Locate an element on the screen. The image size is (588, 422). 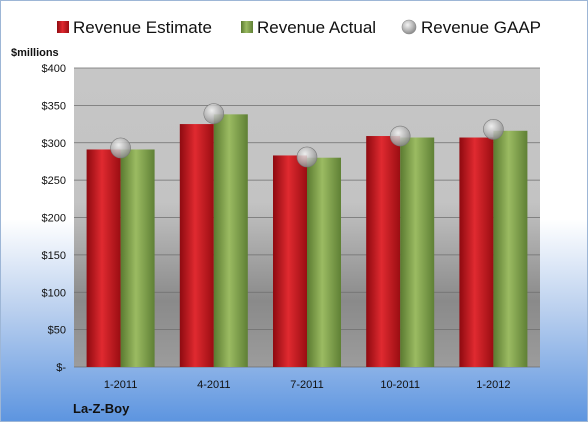
marker-revenue-gaap-10-2011 is located at coordinates (400, 136).